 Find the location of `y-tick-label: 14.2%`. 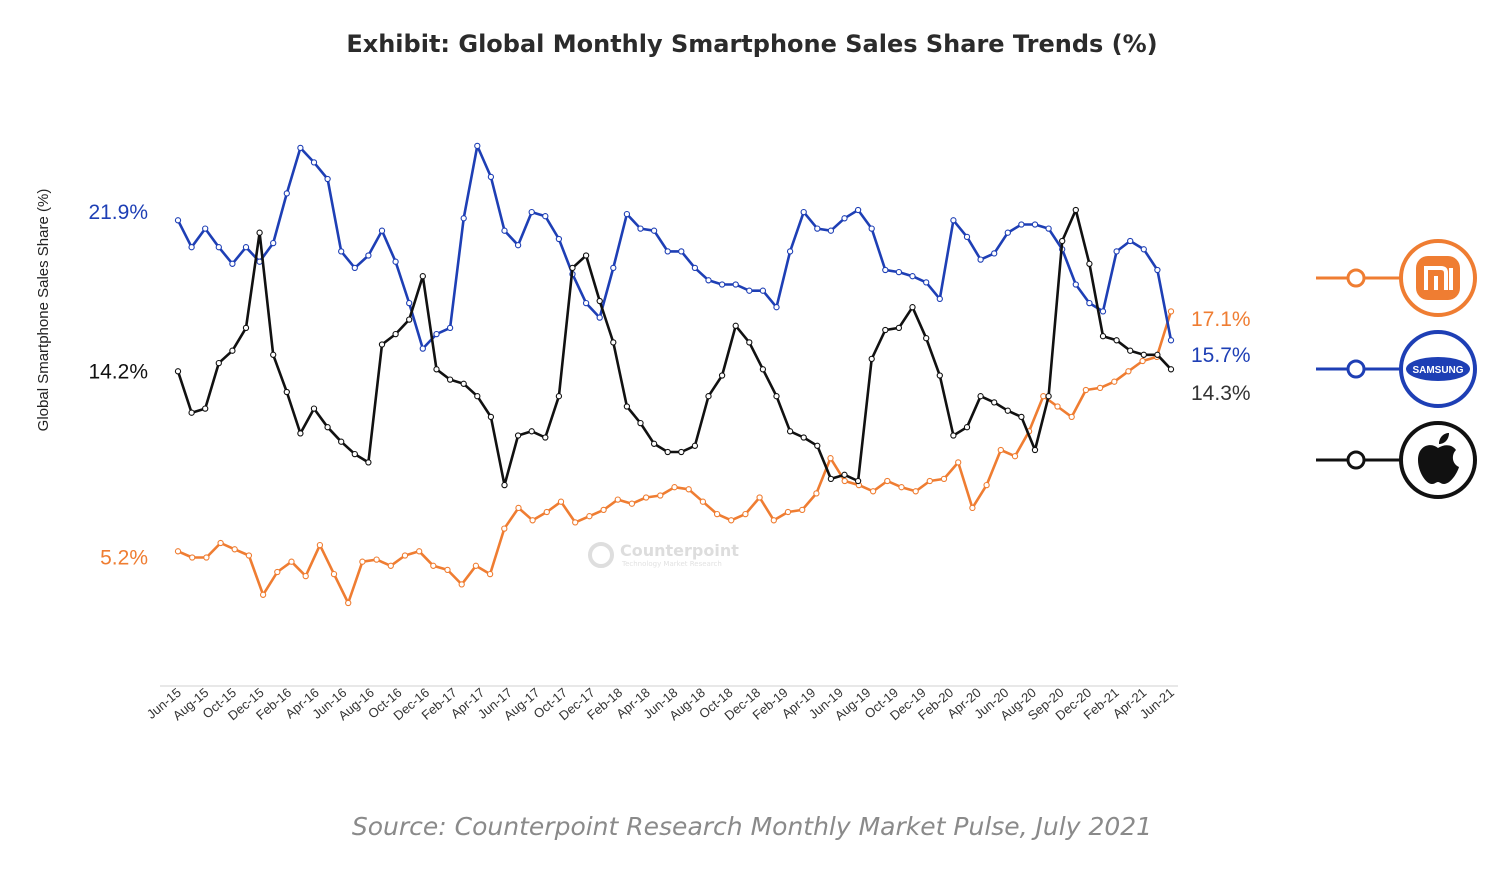

y-tick-label: 14.2% is located at coordinates (118, 371).